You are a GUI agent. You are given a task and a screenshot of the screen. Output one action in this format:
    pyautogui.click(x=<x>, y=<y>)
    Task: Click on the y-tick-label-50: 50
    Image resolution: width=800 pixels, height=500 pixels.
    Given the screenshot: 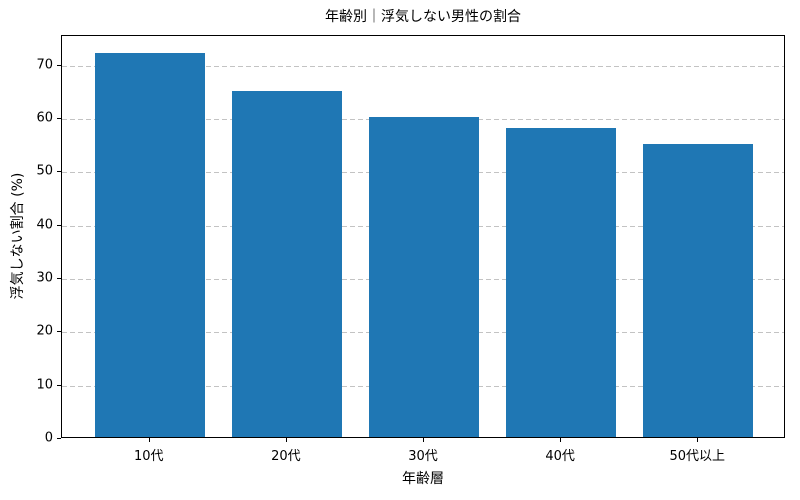 What is the action you would take?
    pyautogui.click(x=44, y=171)
    